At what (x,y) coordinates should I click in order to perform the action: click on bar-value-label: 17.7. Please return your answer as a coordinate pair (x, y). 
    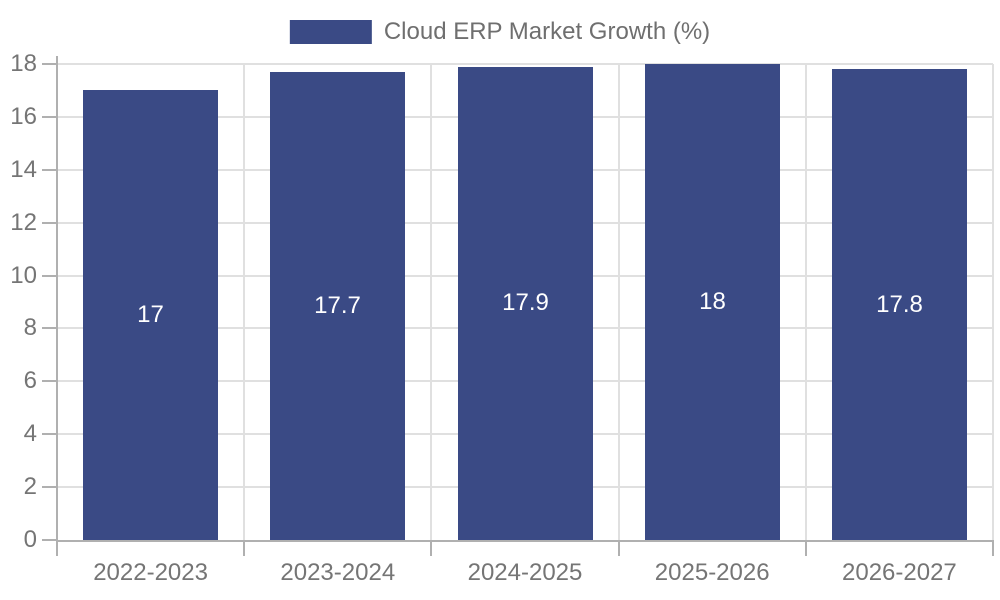
    Looking at the image, I should click on (337, 305).